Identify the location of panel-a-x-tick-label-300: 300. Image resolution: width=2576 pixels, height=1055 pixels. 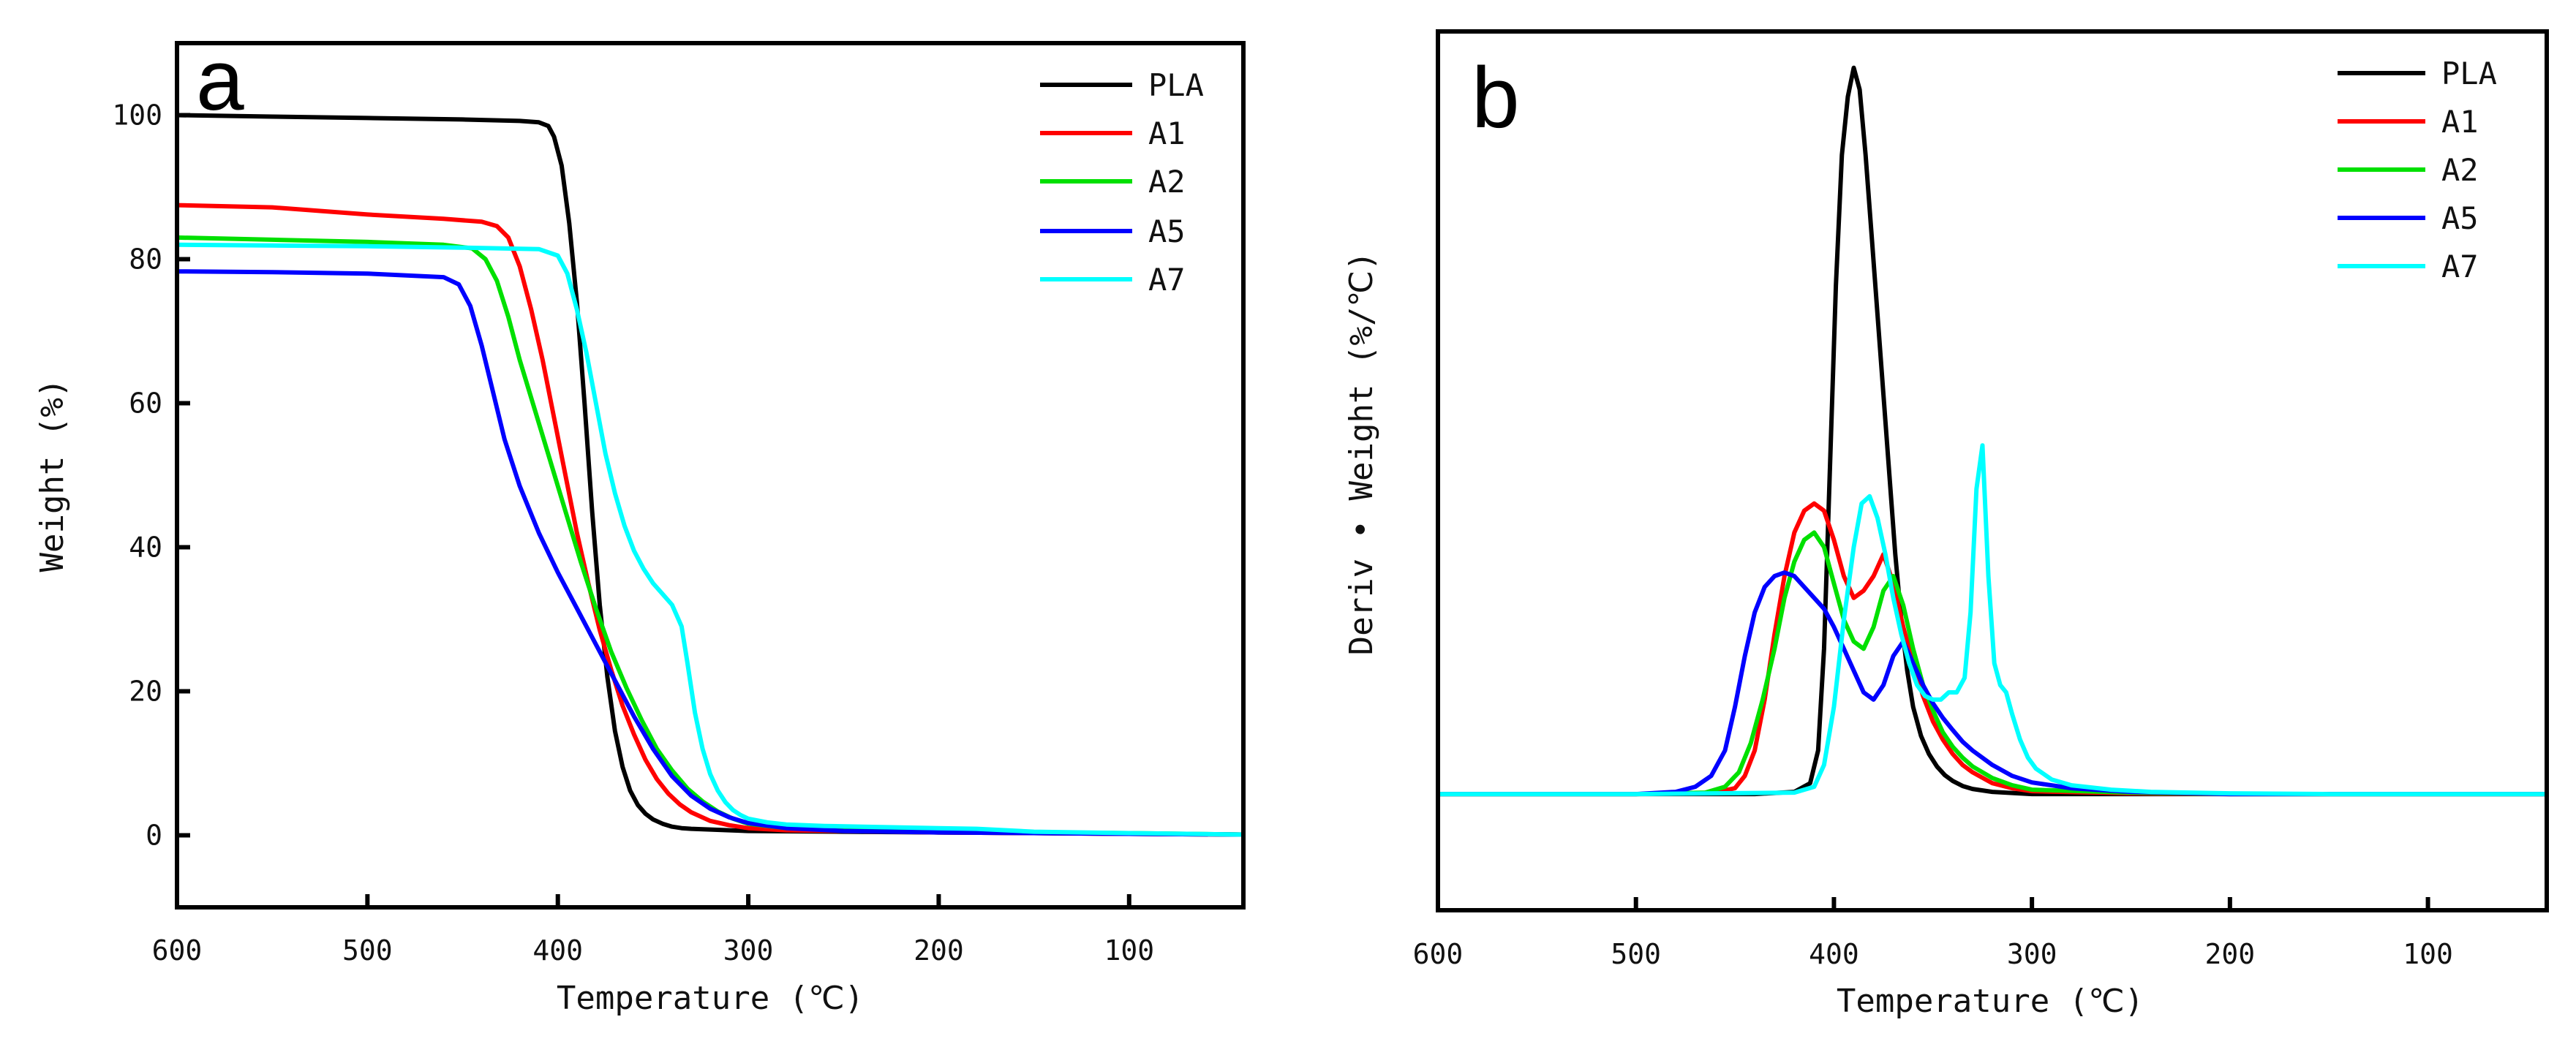
(748, 950).